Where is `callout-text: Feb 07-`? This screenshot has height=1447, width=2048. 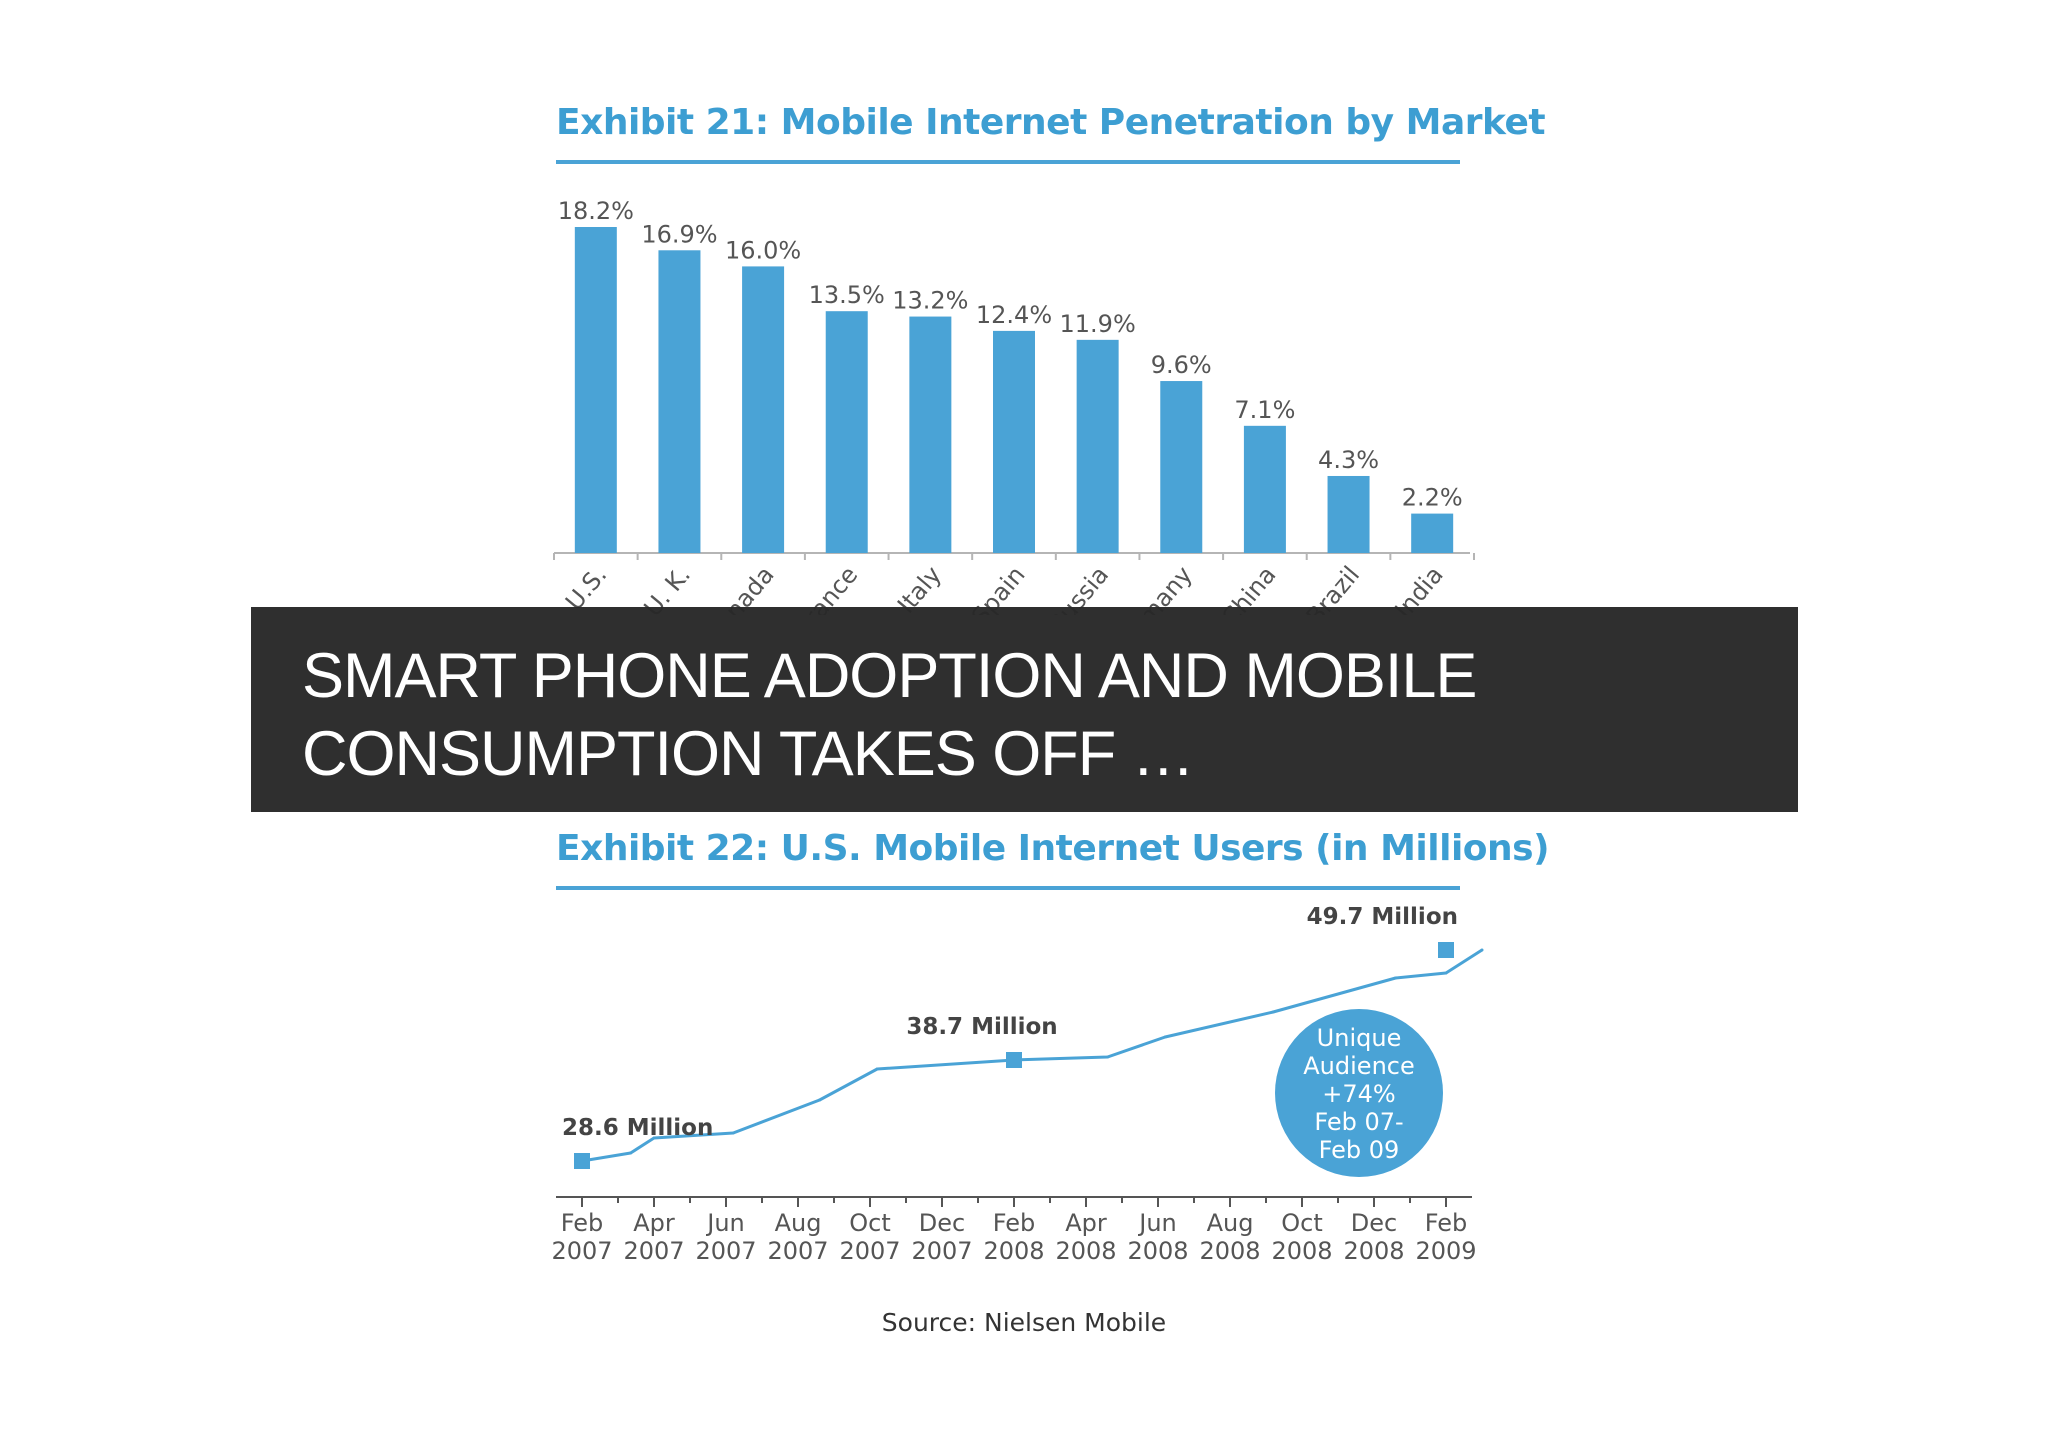
callout-text: Feb 07- is located at coordinates (1358, 1122).